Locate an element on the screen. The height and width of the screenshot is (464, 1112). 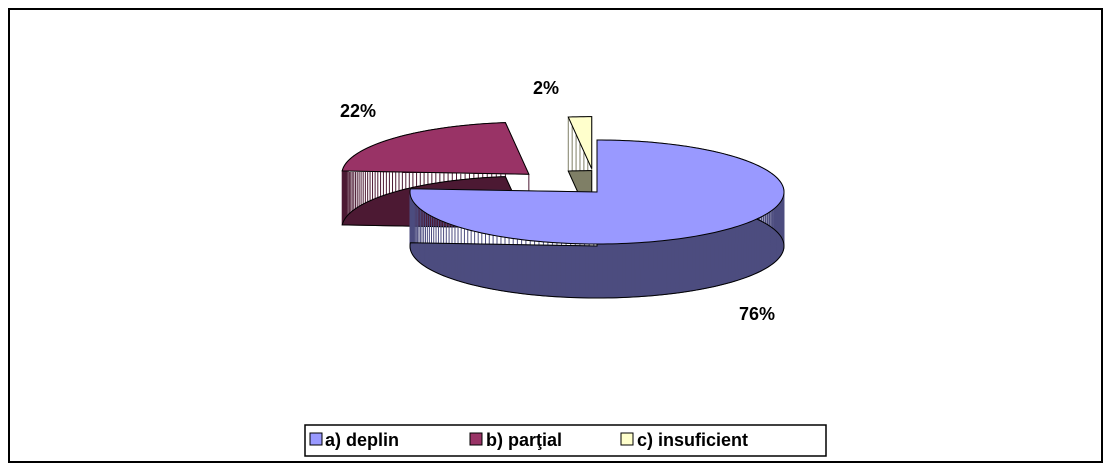
legend-label: a) deplin is located at coordinates (362, 440).